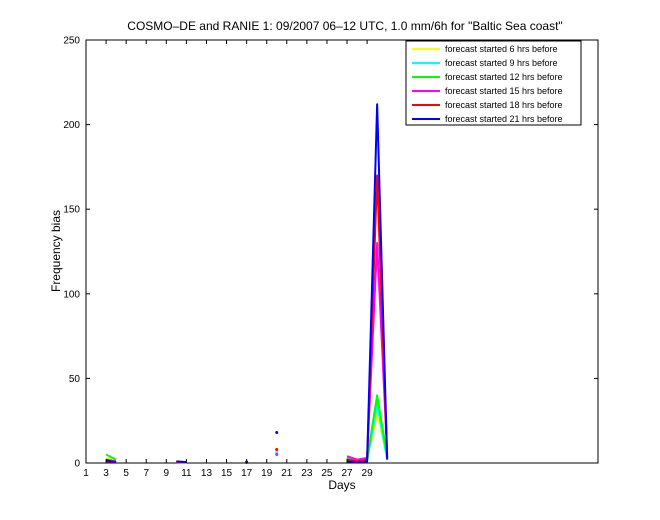 This screenshot has width=660, height=520. What do you see at coordinates (247, 473) in the screenshot?
I see `x-tick-label: 17` at bounding box center [247, 473].